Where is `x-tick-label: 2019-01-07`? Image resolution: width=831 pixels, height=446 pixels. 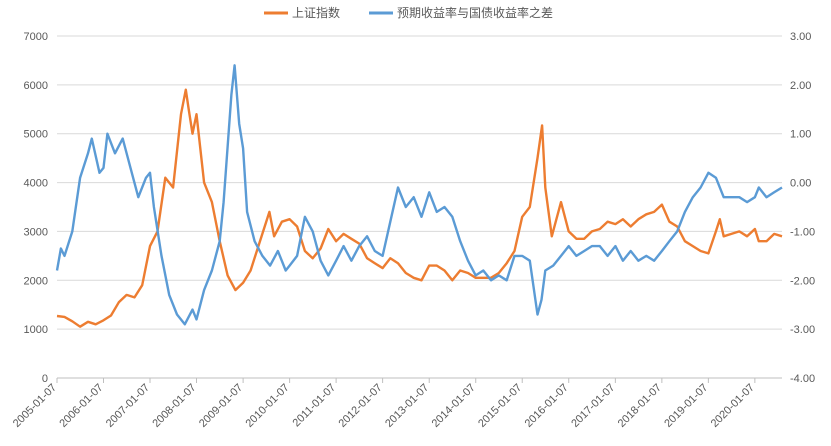
x-tick-label: 2019-01-07 is located at coordinates (686, 406).